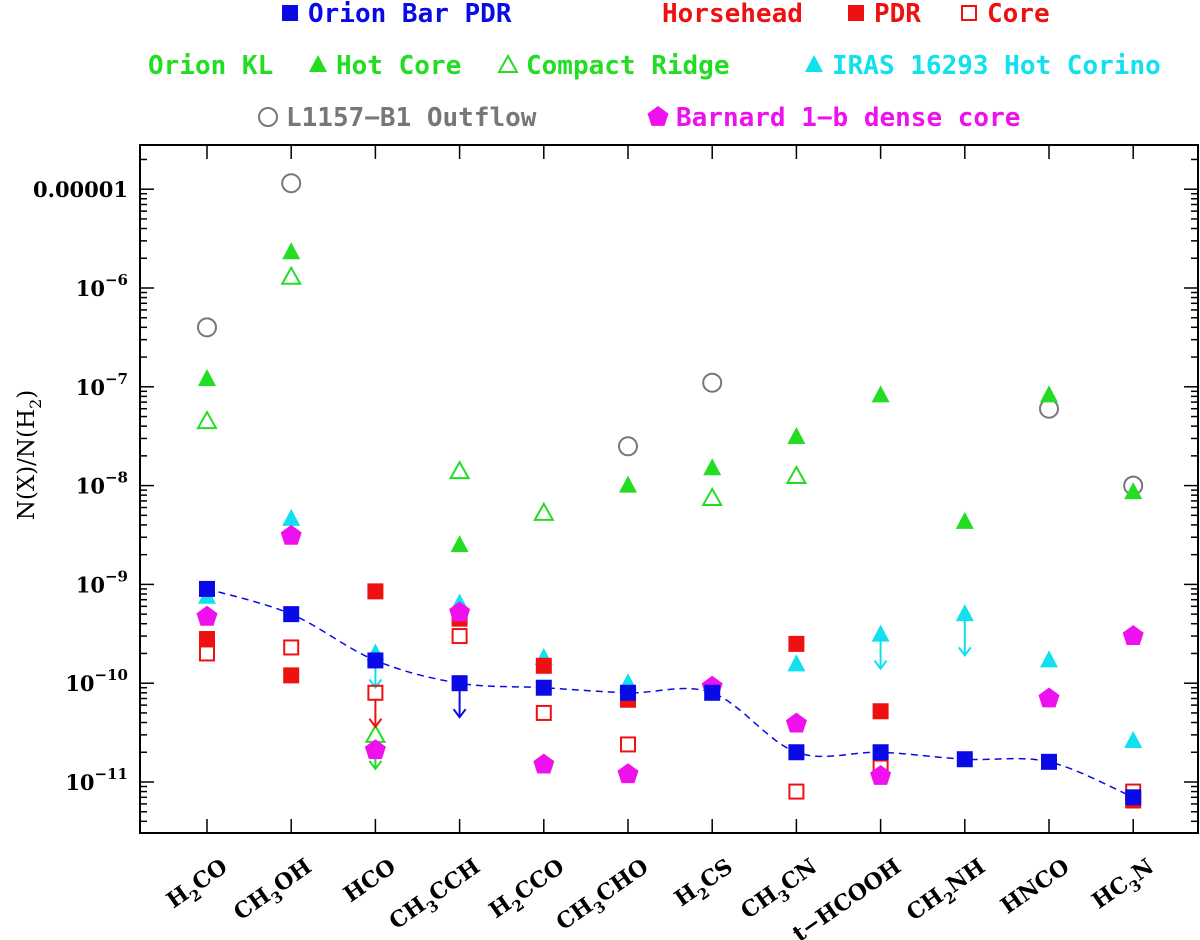 This screenshot has height=940, width=1200. I want to click on iras-16293-hot-corino-point-ch3cn, so click(796, 663).